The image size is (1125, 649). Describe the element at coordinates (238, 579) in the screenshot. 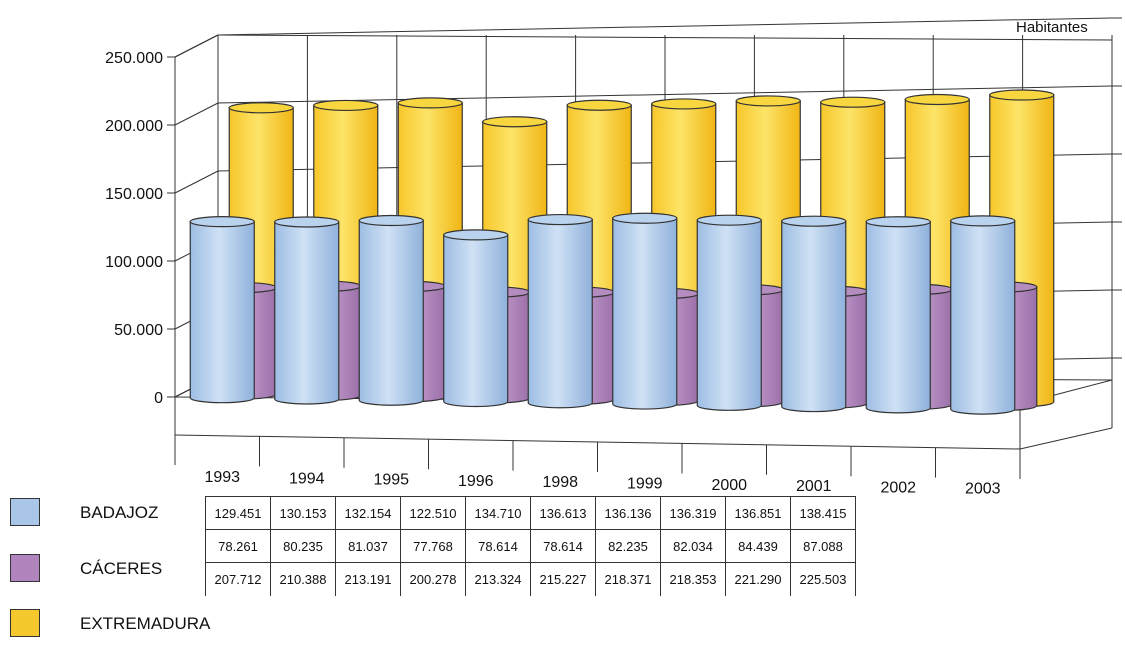

I see `table-cell: 207.712` at that location.